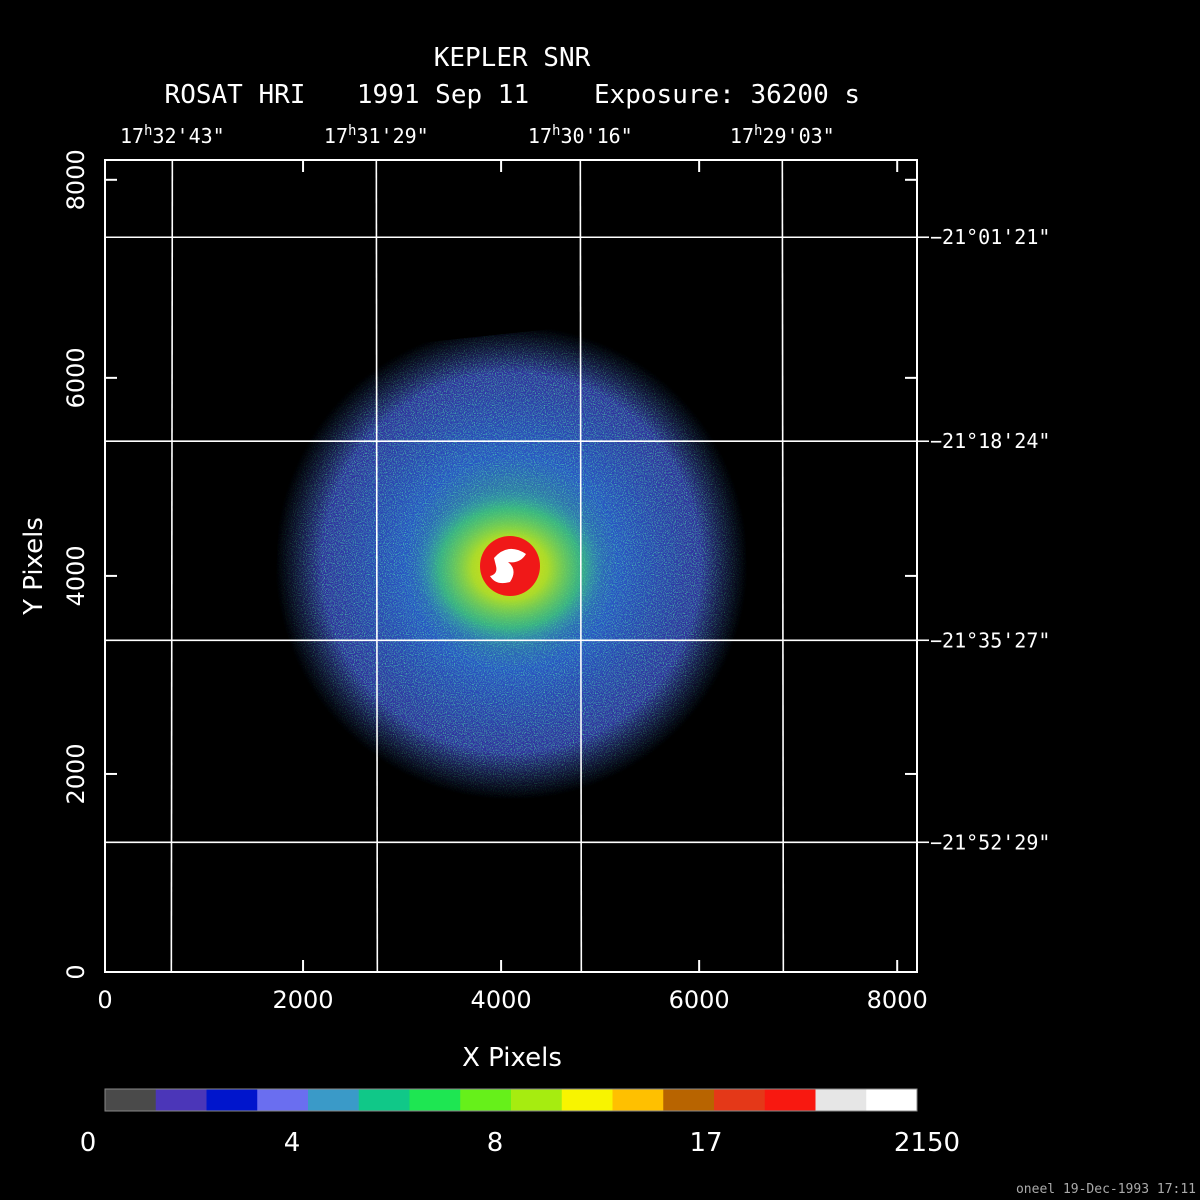  What do you see at coordinates (727, 95) in the screenshot?
I see `exposure-label: Exposure: 36200 s` at bounding box center [727, 95].